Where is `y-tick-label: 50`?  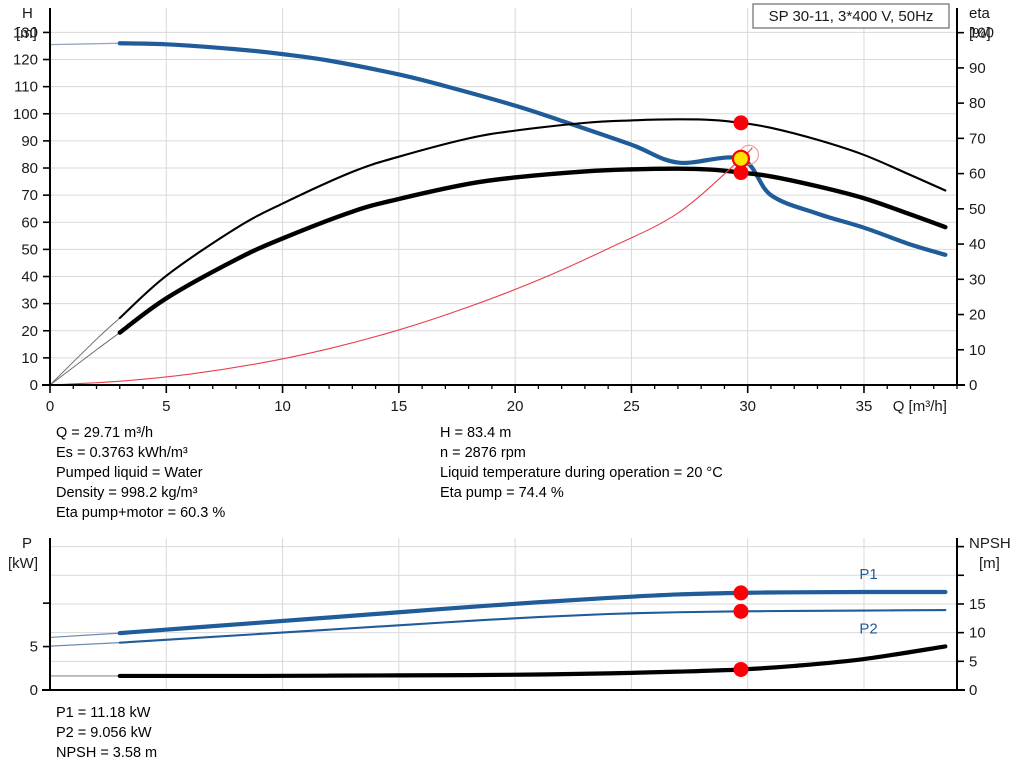 y-tick-label: 50 is located at coordinates (29, 249).